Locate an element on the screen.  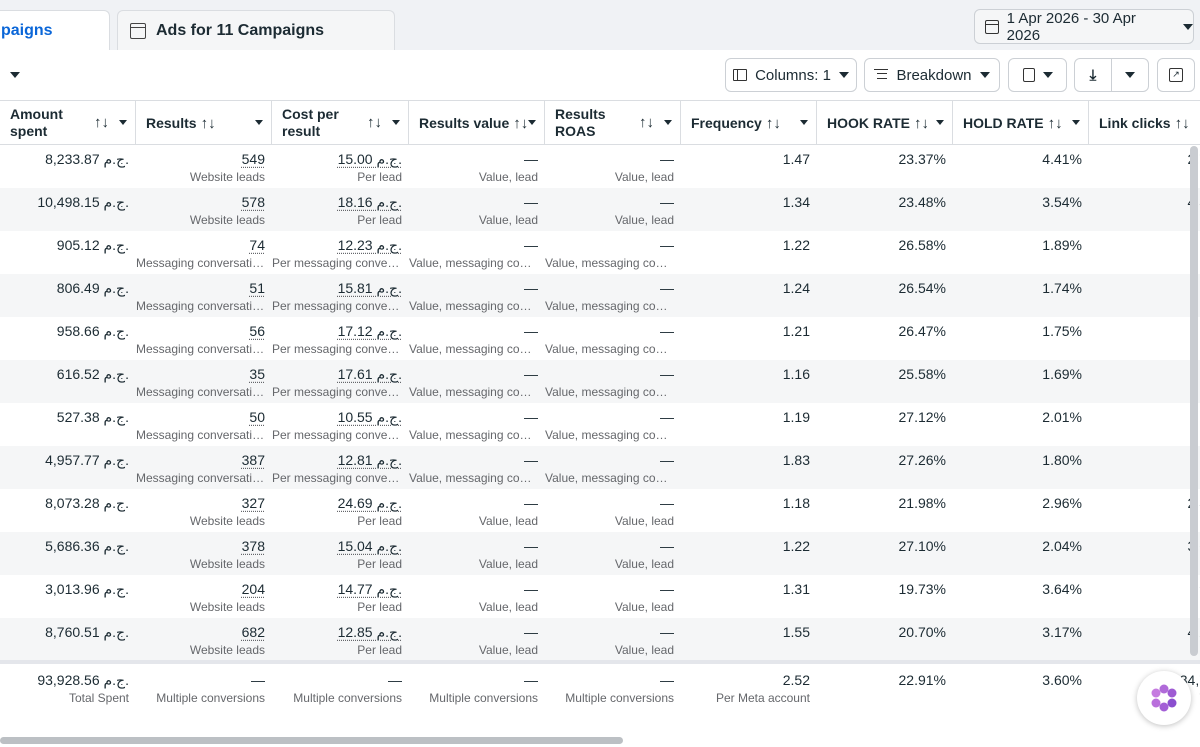
hook-rate-cell: 20.70% is located at coordinates (885, 639).